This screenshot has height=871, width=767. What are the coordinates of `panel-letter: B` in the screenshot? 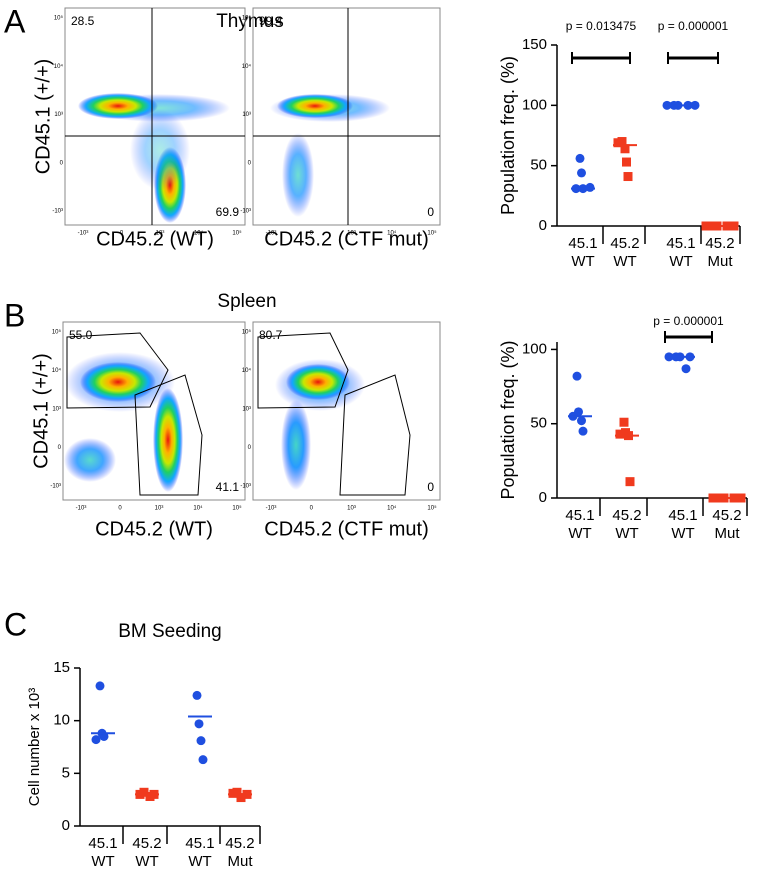 It's located at (14, 315).